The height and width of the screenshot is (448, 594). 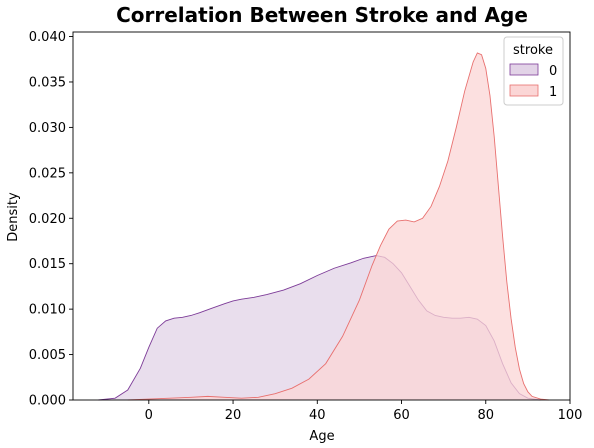 I want to click on legend-label-stroke-0: 0, so click(x=553, y=71).